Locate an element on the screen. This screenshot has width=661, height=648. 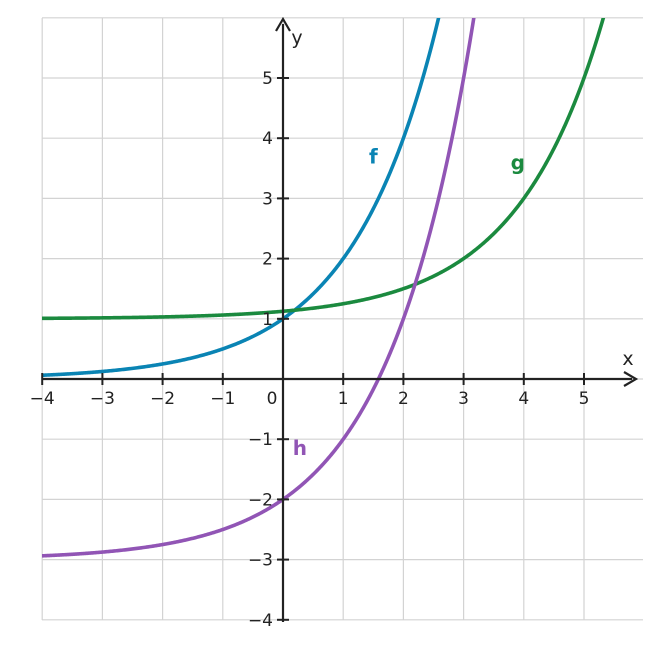
curve-label-g: g is located at coordinates (518, 162).